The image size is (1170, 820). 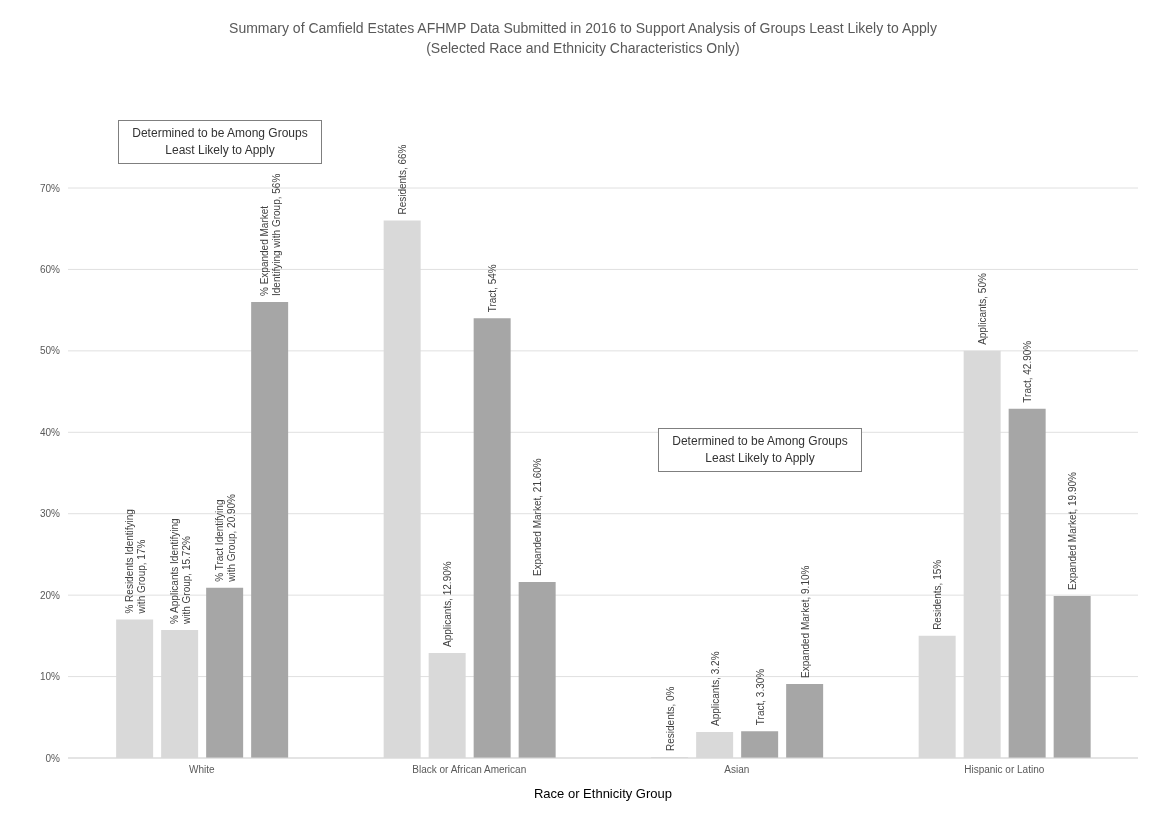 What do you see at coordinates (50, 188) in the screenshot?
I see `y-tick-label: 70%` at bounding box center [50, 188].